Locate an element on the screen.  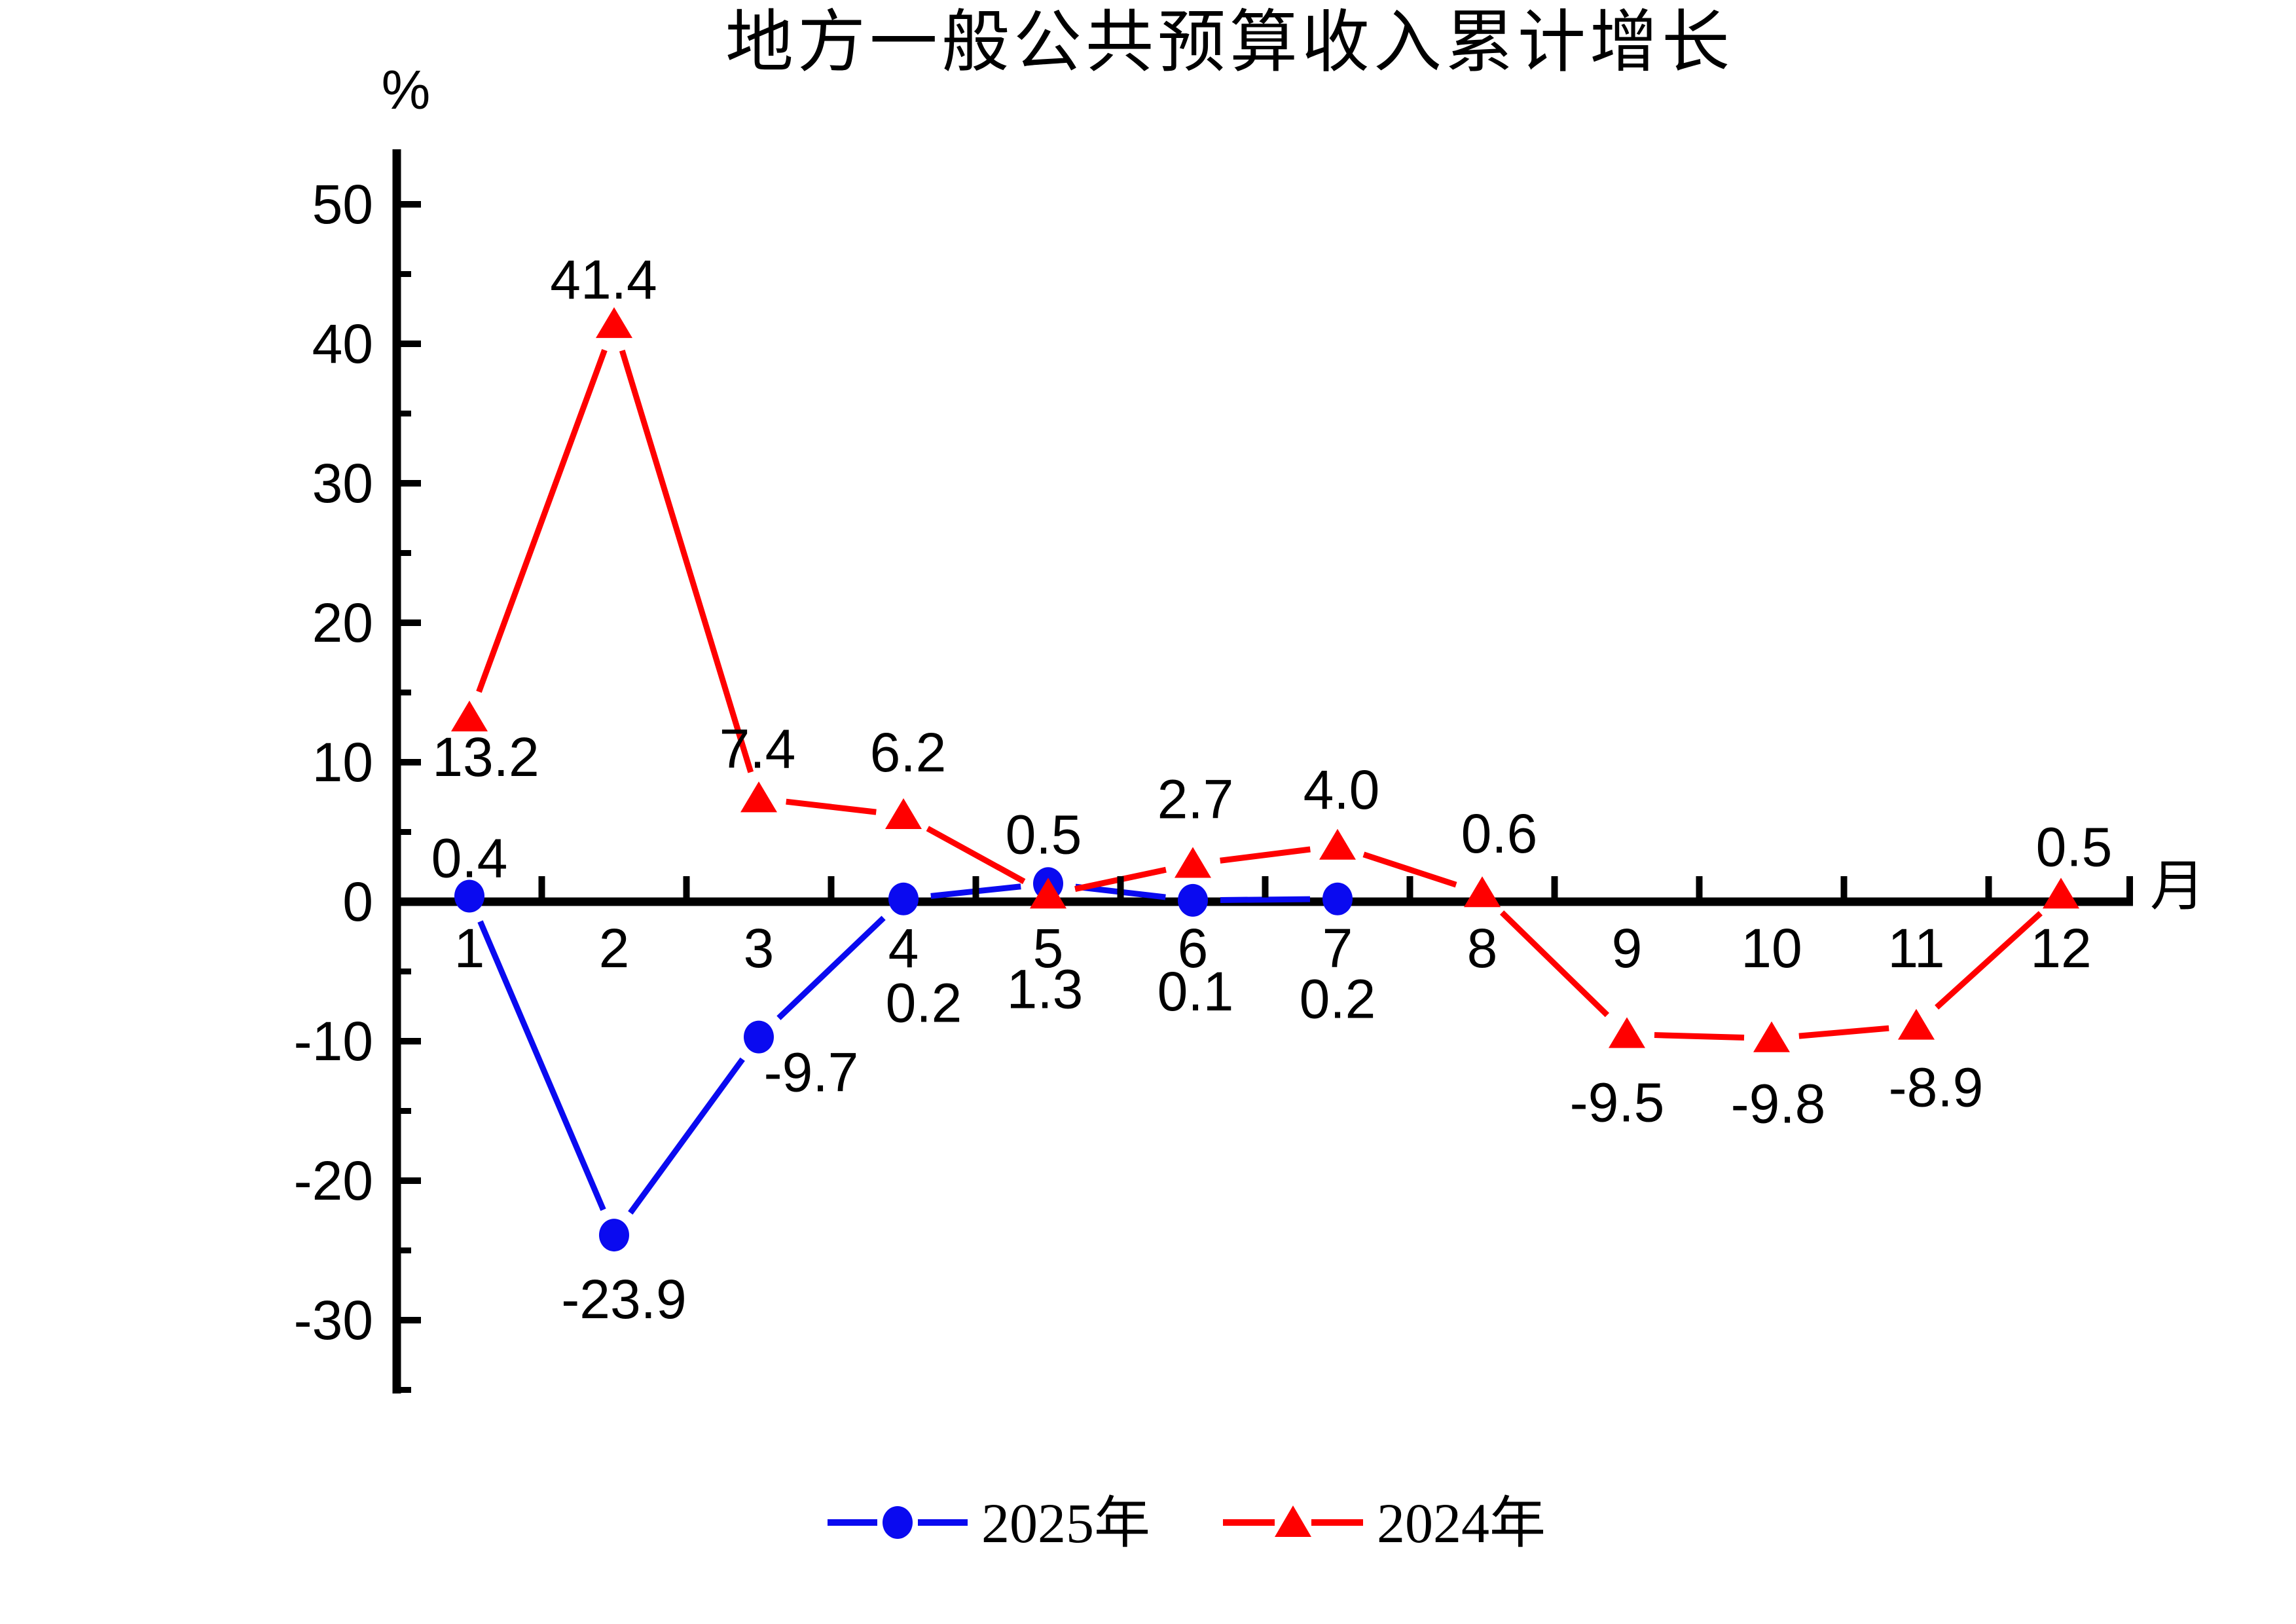
legend-item-2024: 2024年 is located at coordinates (1384, 1523).